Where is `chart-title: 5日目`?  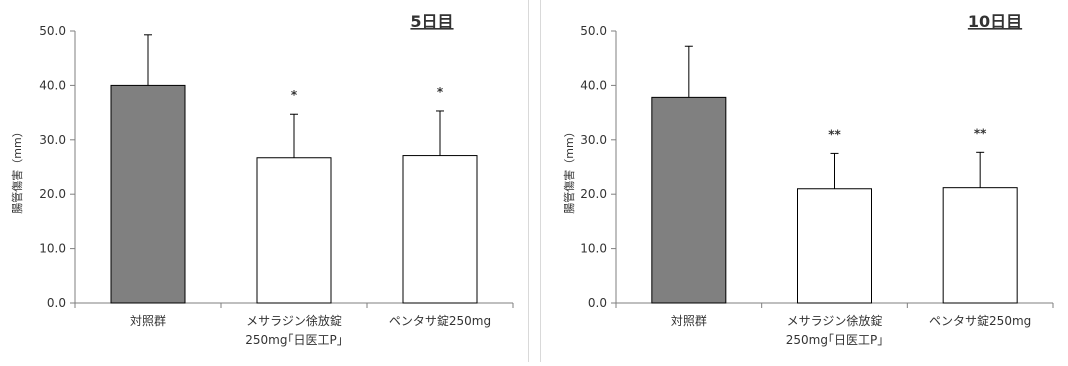
chart-title: 5日目 is located at coordinates (431, 21).